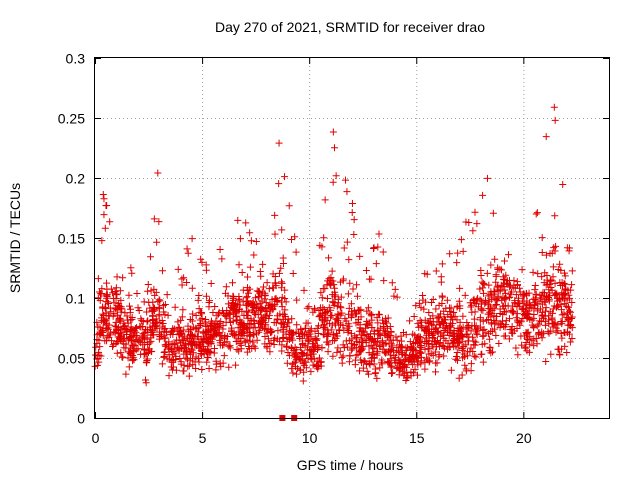  What do you see at coordinates (81, 419) in the screenshot?
I see `y-tick-label: 0` at bounding box center [81, 419].